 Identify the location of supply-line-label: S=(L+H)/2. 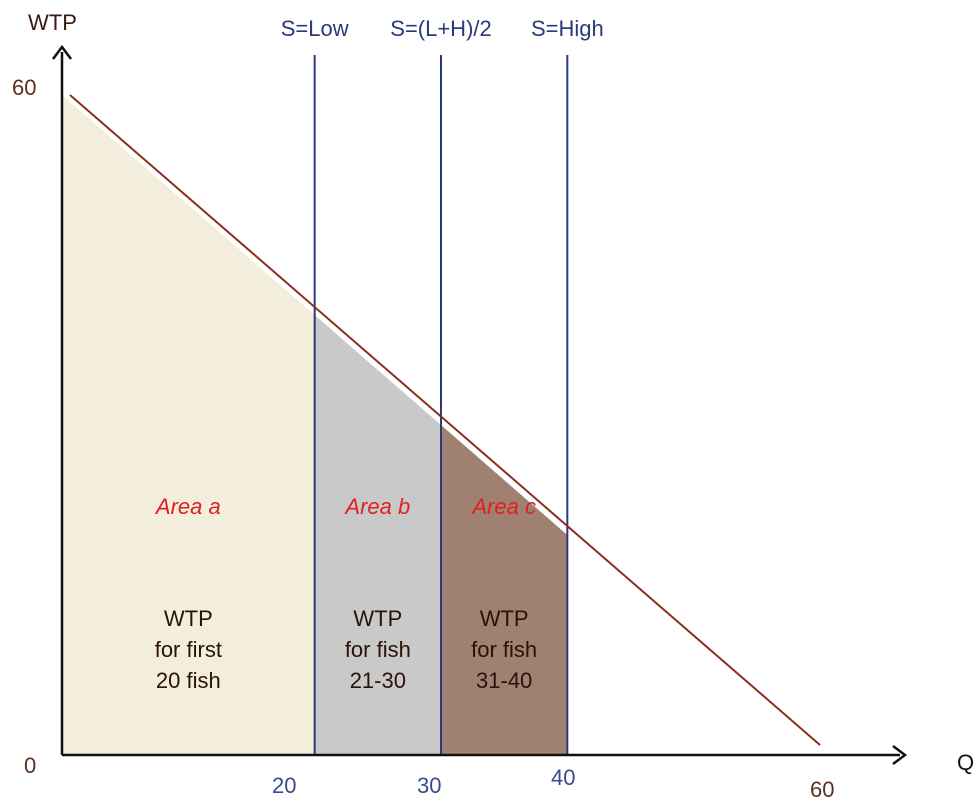
(441, 28).